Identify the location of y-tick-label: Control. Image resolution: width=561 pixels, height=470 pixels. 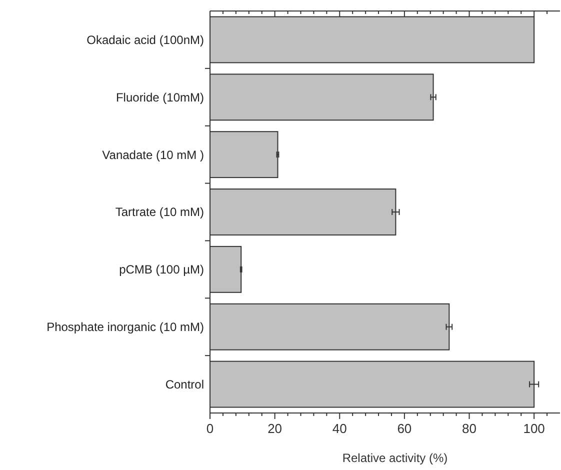
(184, 384).